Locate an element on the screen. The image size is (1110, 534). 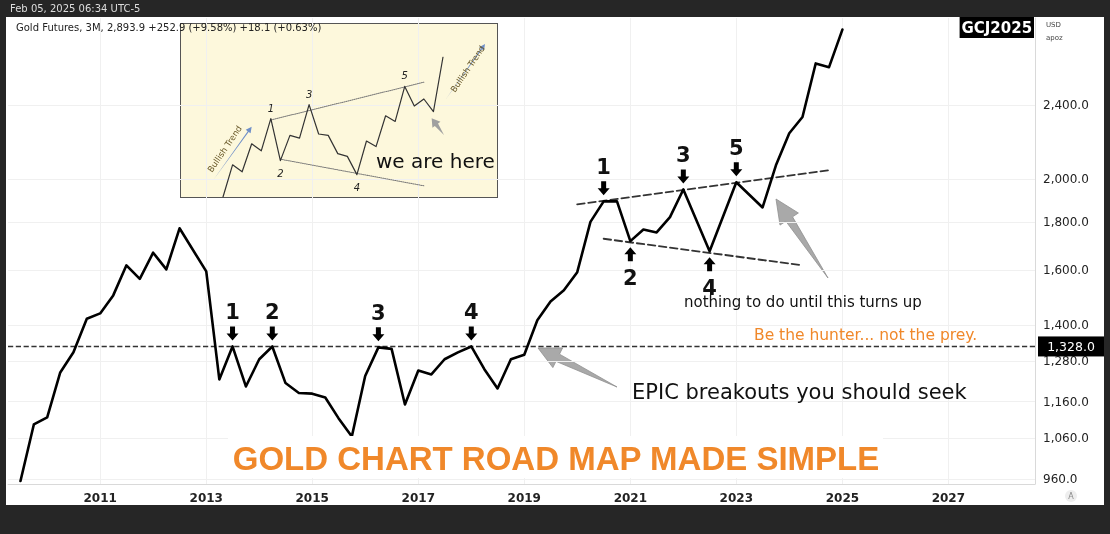
x-tick-label: 2011 is located at coordinates (100, 498).